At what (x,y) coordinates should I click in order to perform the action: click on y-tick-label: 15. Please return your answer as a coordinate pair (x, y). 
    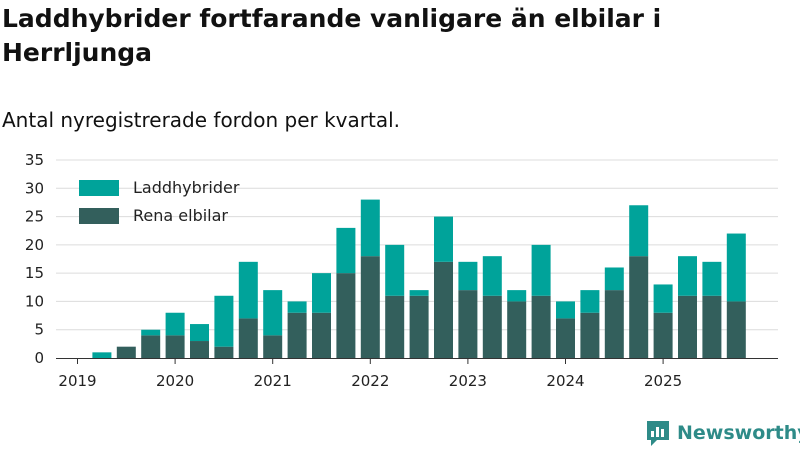
    Looking at the image, I should click on (34, 273).